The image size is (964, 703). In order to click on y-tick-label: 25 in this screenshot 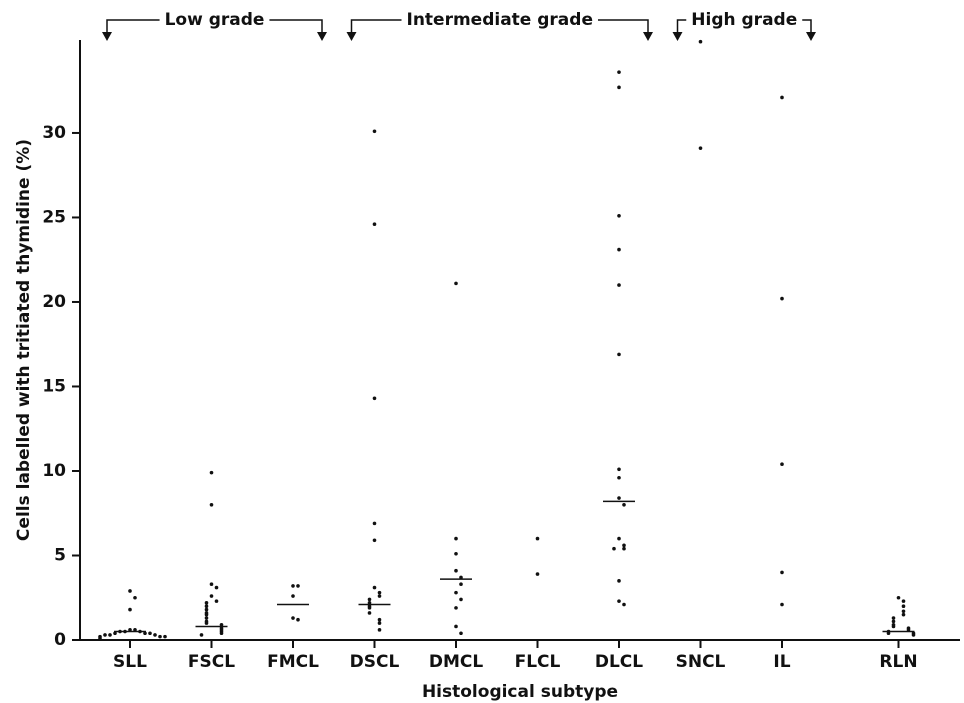, I will do `click(54, 217)`.